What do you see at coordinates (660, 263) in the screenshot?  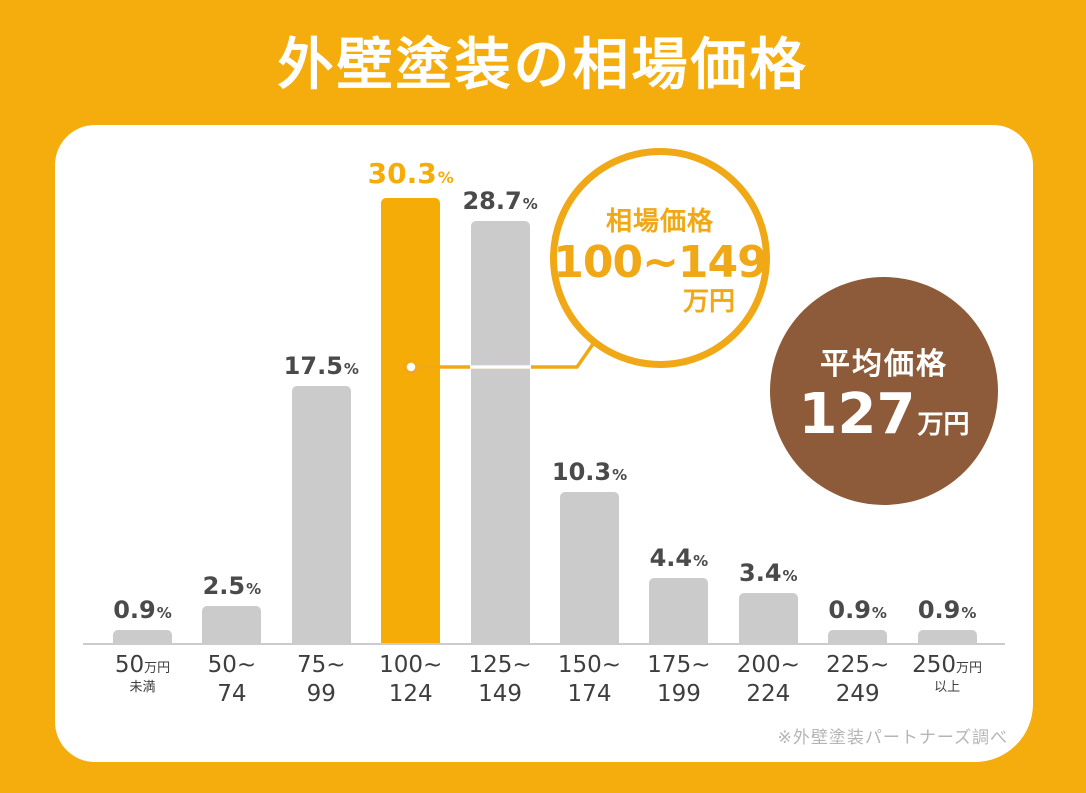 I see `callout-range: 100~149` at bounding box center [660, 263].